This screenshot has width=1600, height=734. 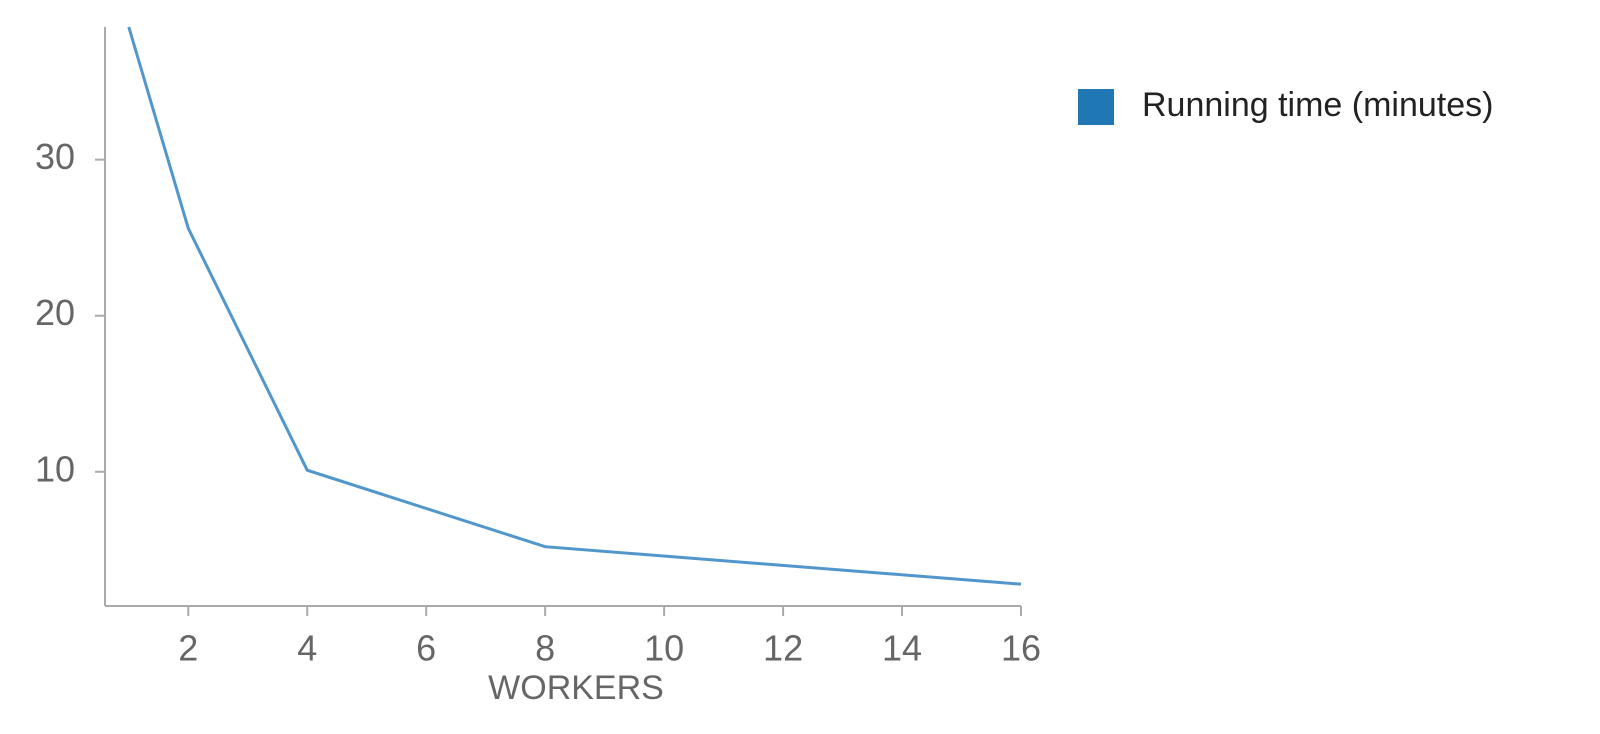 What do you see at coordinates (783, 648) in the screenshot?
I see `x-tick-label: 12` at bounding box center [783, 648].